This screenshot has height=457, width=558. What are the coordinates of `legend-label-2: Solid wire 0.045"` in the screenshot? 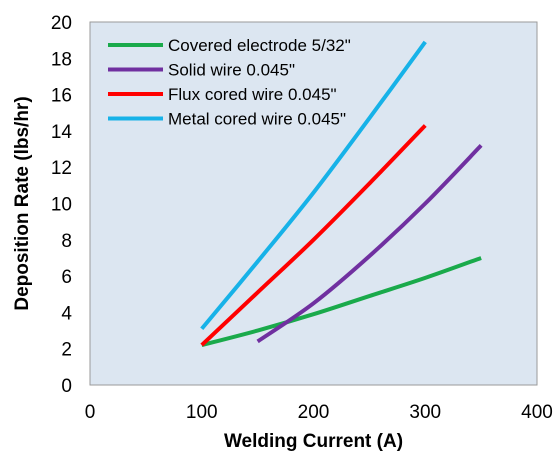 It's located at (231, 70).